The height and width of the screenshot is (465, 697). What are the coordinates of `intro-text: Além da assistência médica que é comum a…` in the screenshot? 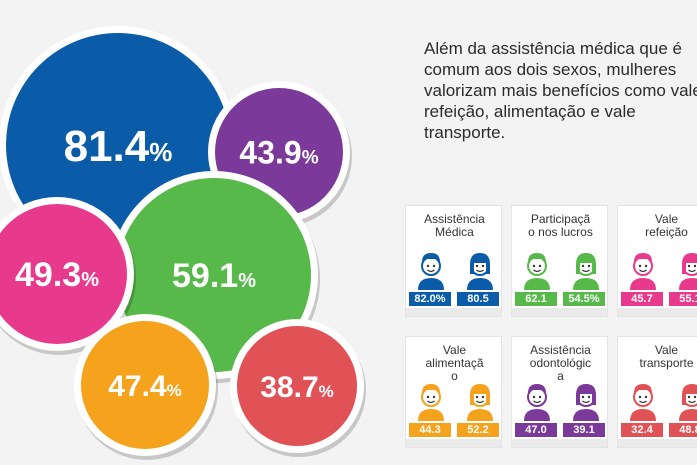 It's located at (560, 90).